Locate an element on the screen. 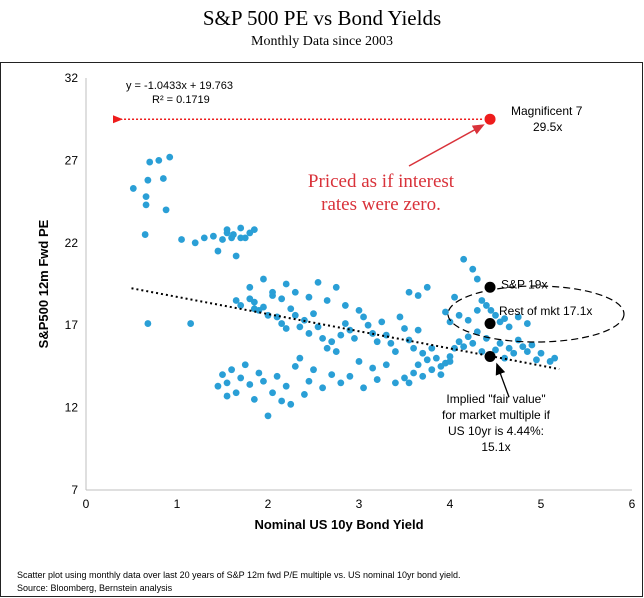  footnote-source: Source: Bloomberg, Bernstein analysis is located at coordinates (95, 588).